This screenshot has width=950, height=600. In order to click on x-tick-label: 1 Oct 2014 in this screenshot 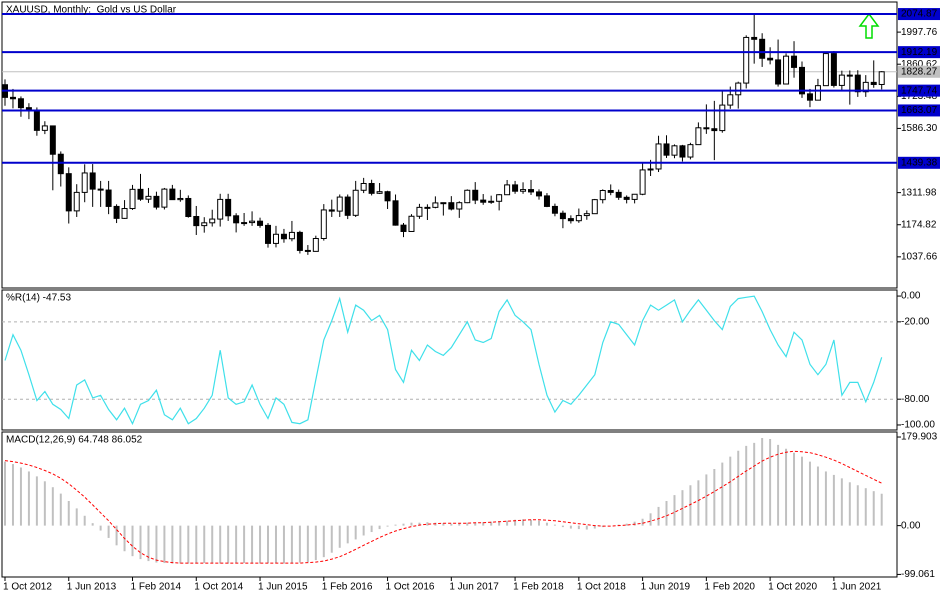, I will do `click(218, 587)`.